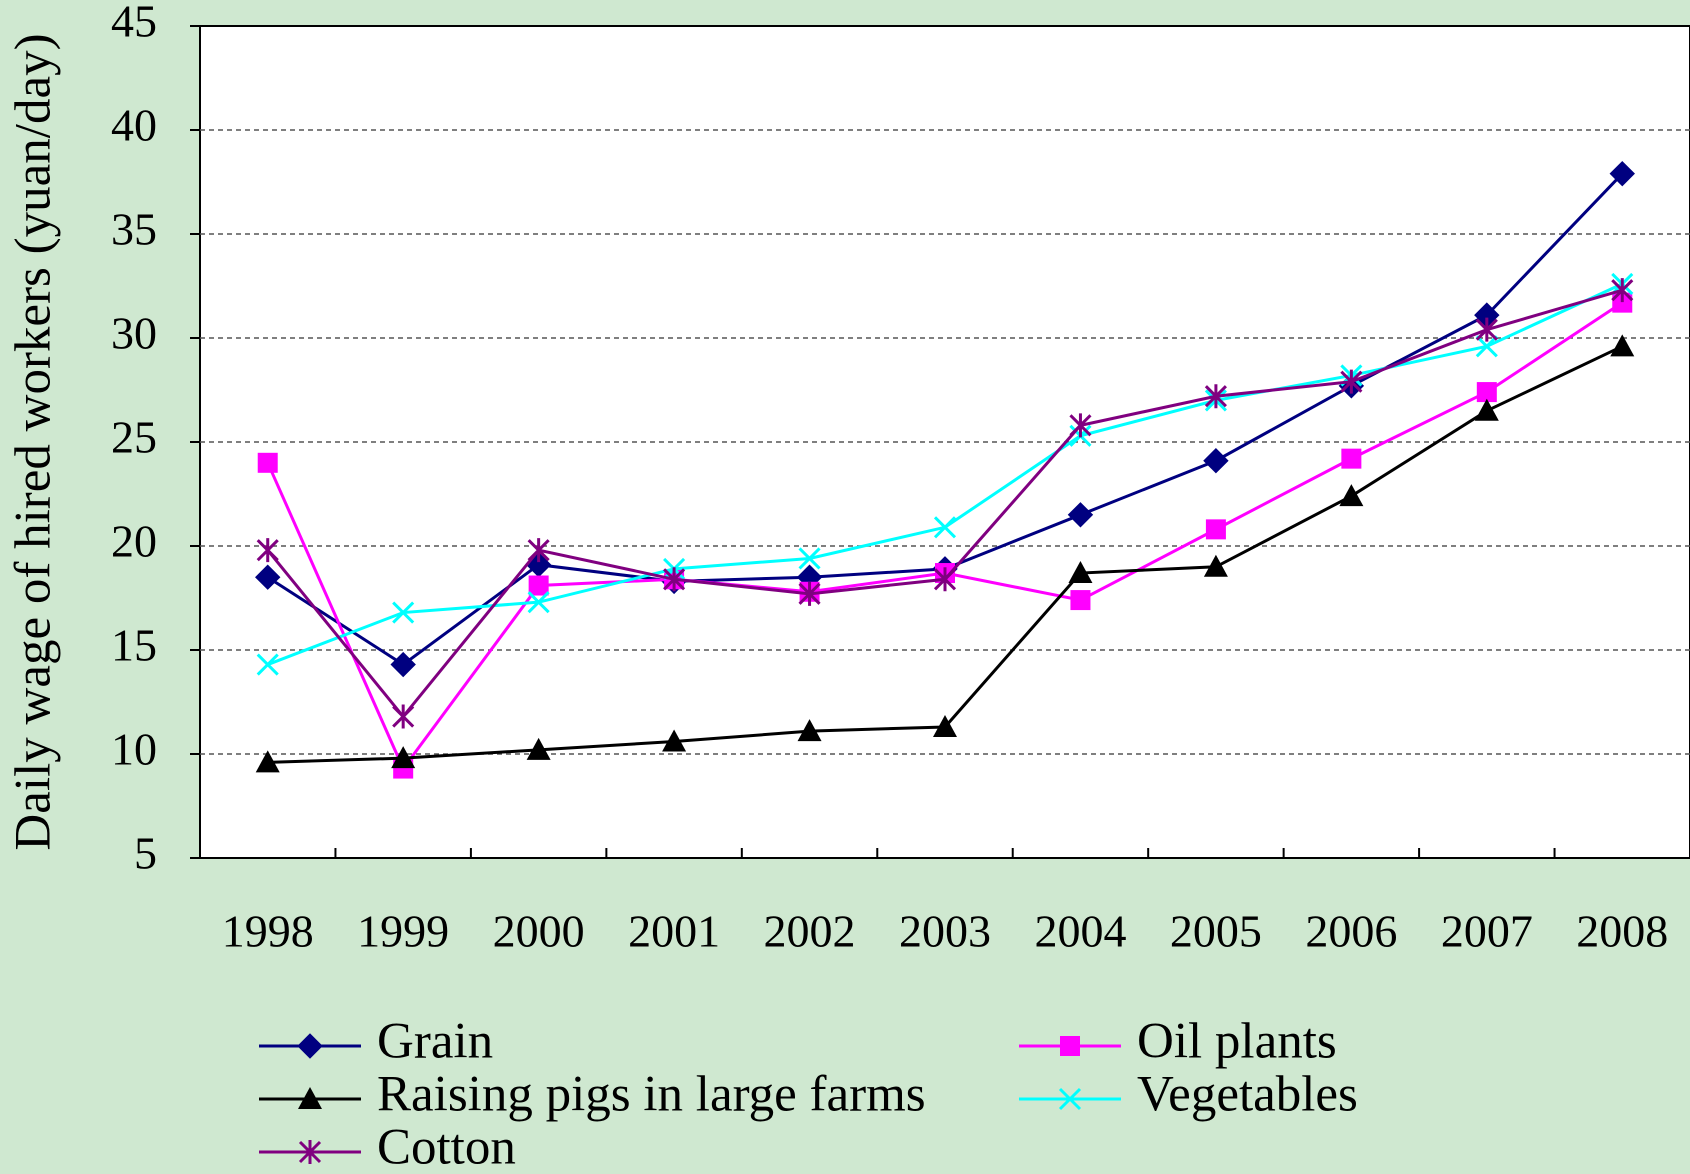 This screenshot has height=1174, width=1690. Describe the element at coordinates (268, 931) in the screenshot. I see `x-tick-label: 1998` at that location.